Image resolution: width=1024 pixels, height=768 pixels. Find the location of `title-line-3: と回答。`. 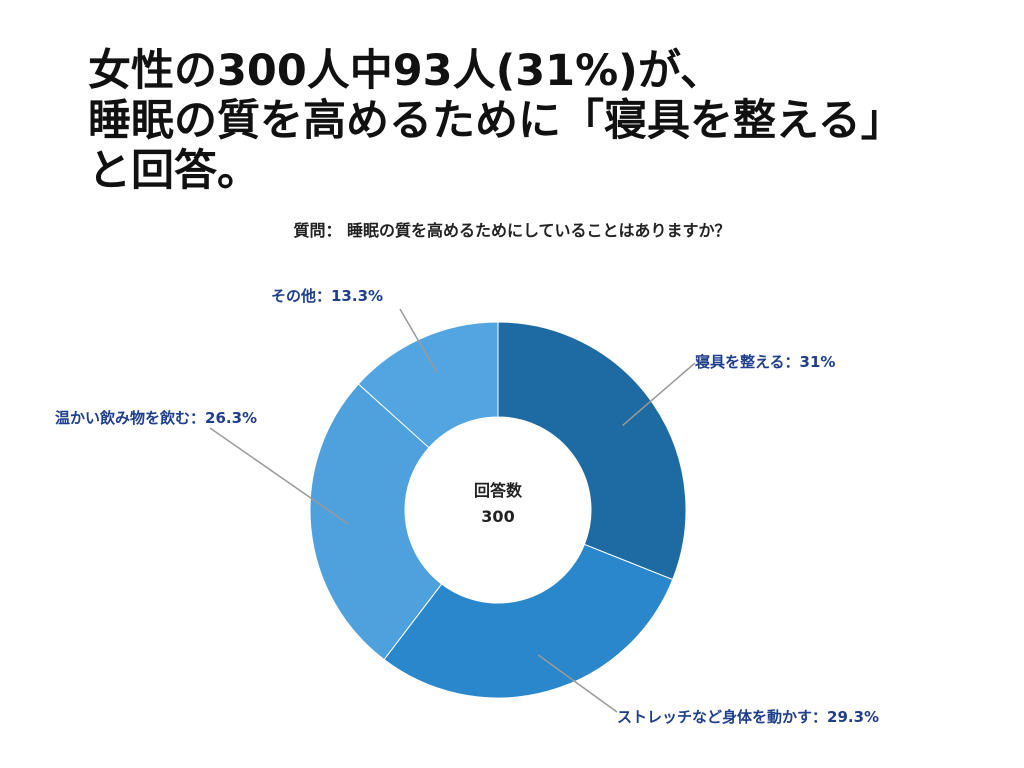

title-line-3: と回答。 is located at coordinates (174, 171).